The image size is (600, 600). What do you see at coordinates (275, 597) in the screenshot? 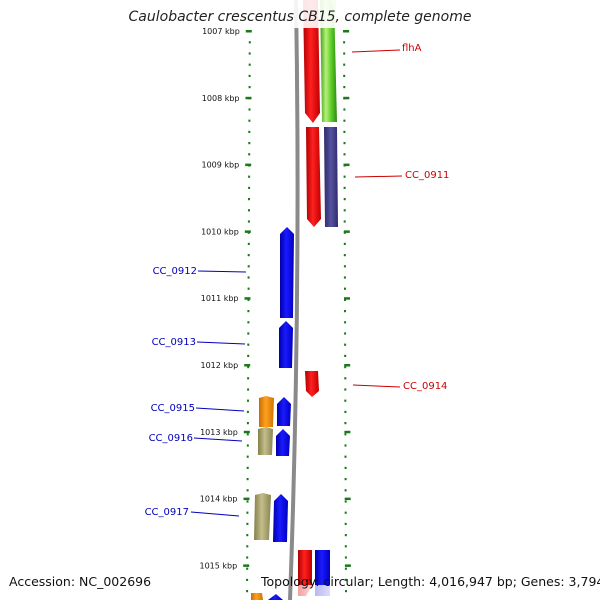
I see `gene-blue-bottom-reverse` at bounding box center [275, 597].